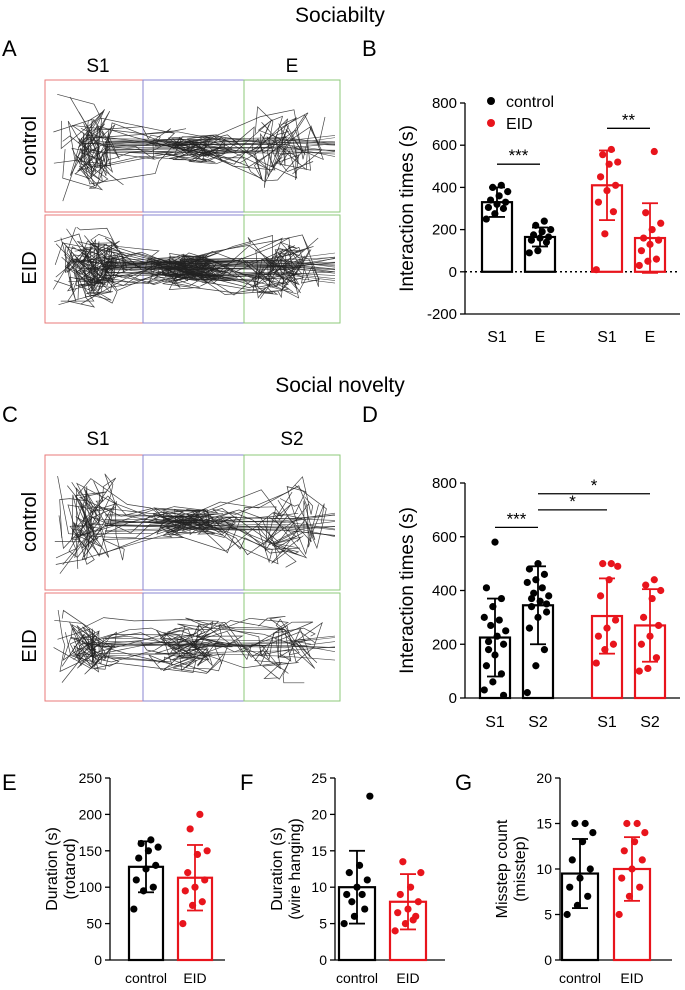 This screenshot has width=685, height=990. Describe the element at coordinates (491, 123) in the screenshot. I see `legend-marker-eid` at that location.